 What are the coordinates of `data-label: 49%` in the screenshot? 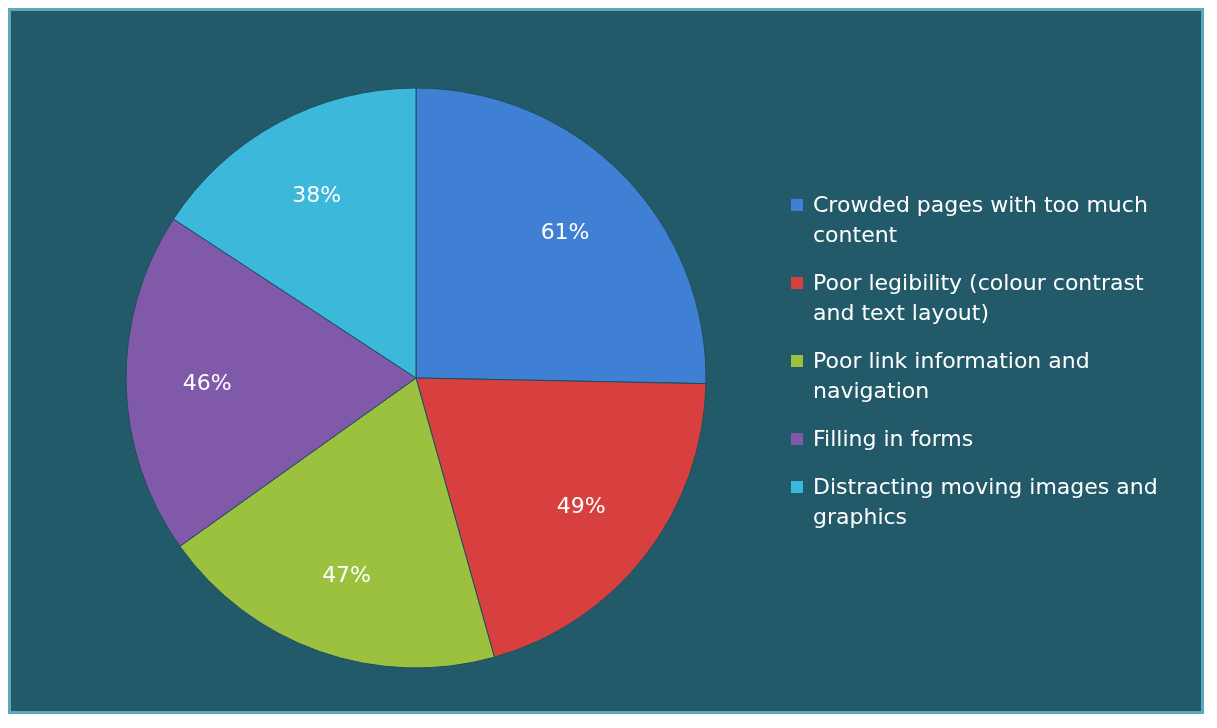 It's located at (581, 506).